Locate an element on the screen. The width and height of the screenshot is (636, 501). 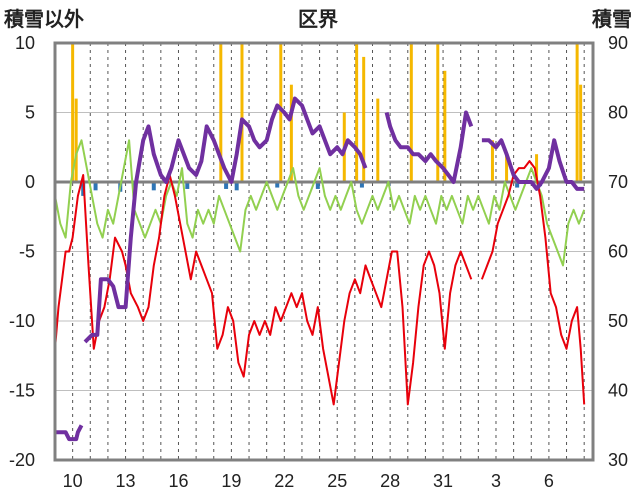
y-right-tick-label: 50 is located at coordinates (618, 321).